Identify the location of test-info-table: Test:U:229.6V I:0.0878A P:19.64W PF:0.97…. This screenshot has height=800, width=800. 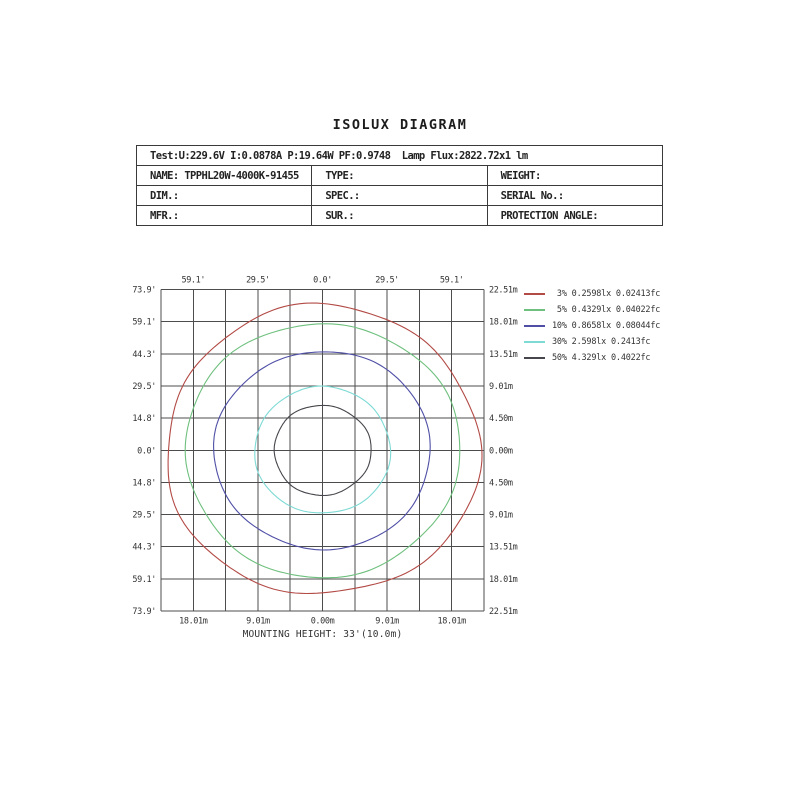
(399, 185).